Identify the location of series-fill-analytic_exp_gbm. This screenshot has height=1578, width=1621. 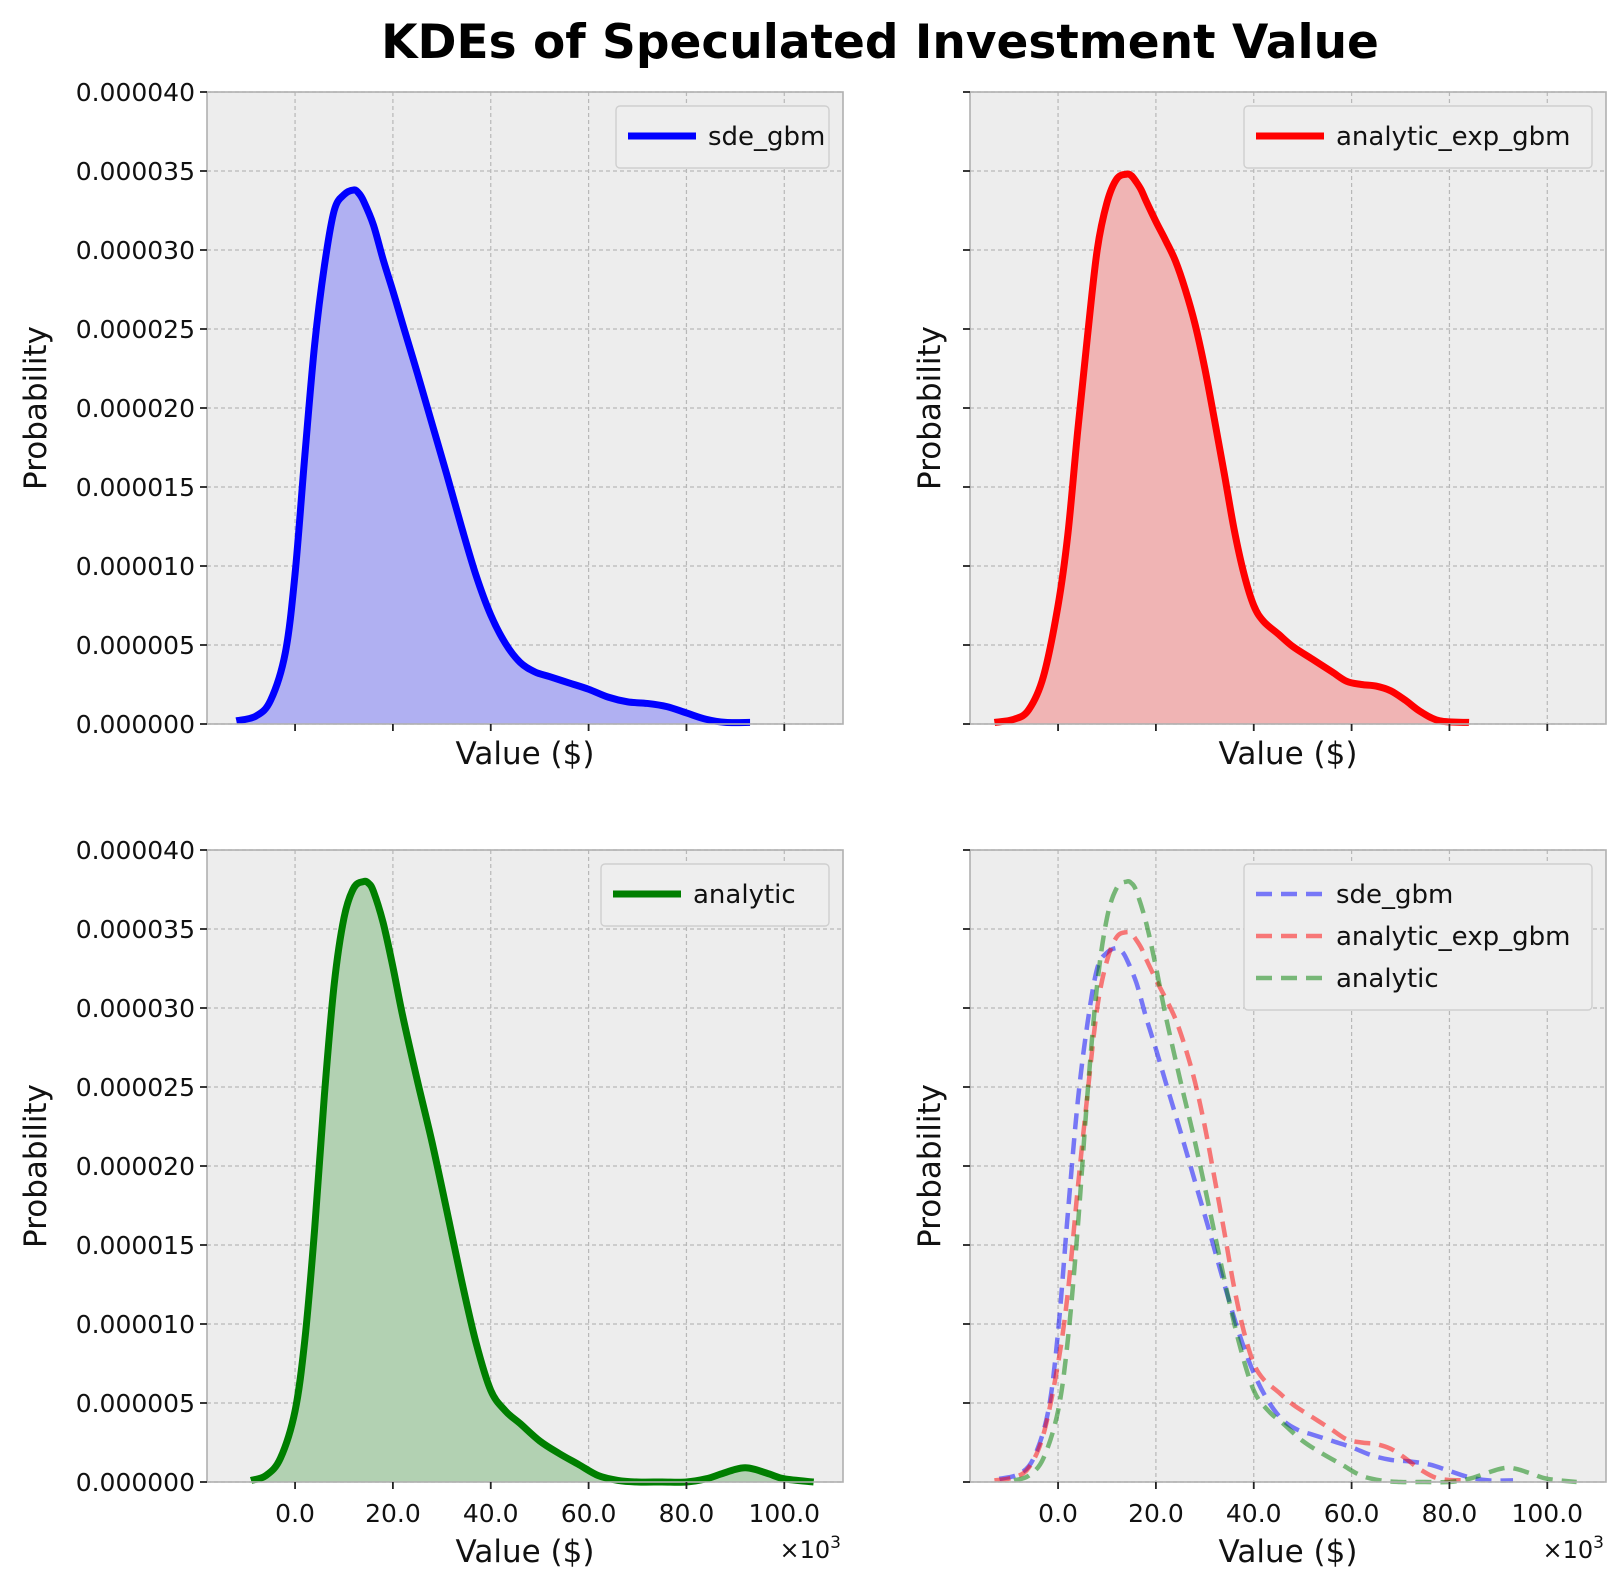
(1232, 448).